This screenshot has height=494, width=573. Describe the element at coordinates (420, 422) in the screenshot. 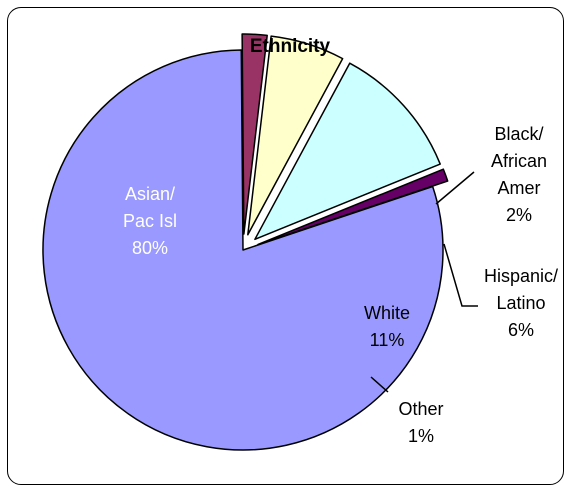

I see `slice-label-4: Other 1%` at that location.